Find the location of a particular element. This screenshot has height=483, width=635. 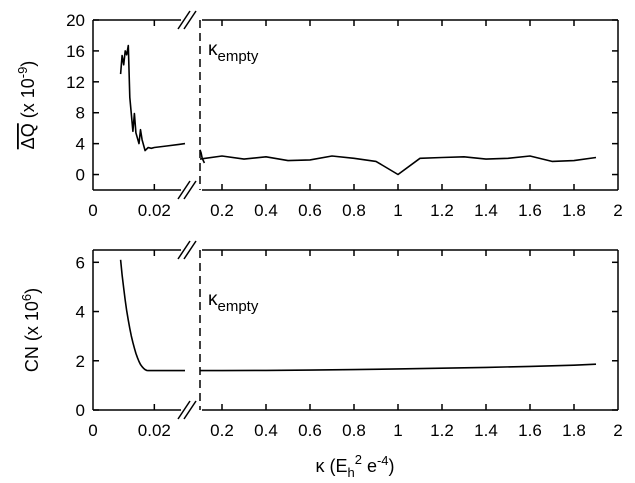

y-tick-label-3: 12 is located at coordinates (75, 82).